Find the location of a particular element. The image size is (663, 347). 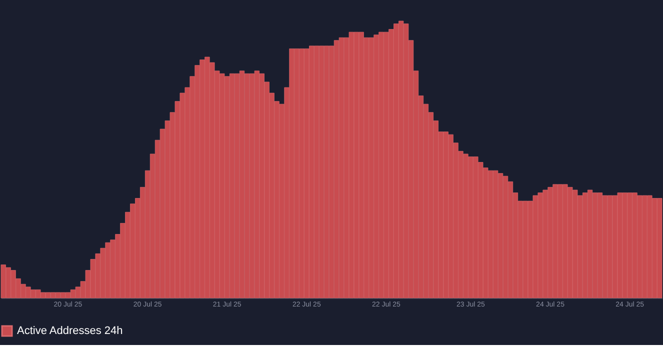

legend-label: Active Addresses 24h is located at coordinates (70, 331).